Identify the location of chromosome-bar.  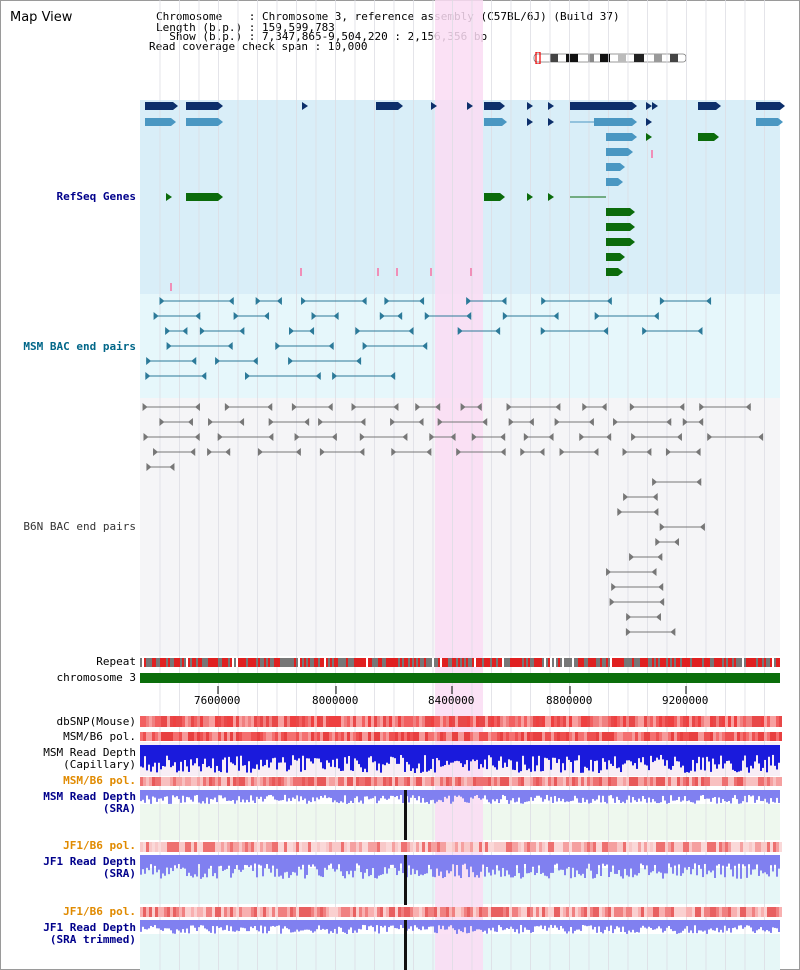
(460, 678).